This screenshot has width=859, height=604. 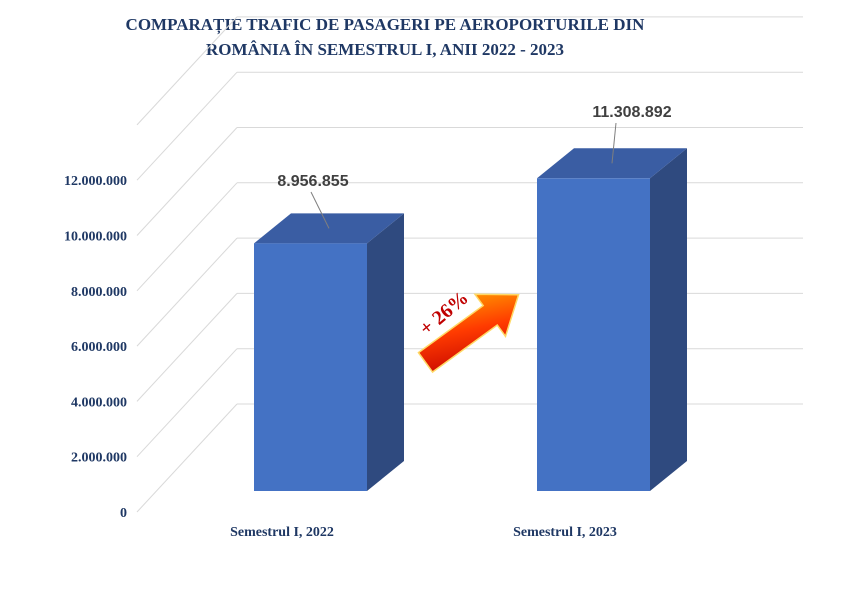 I want to click on growth-arrow-icon, so click(x=468, y=333).